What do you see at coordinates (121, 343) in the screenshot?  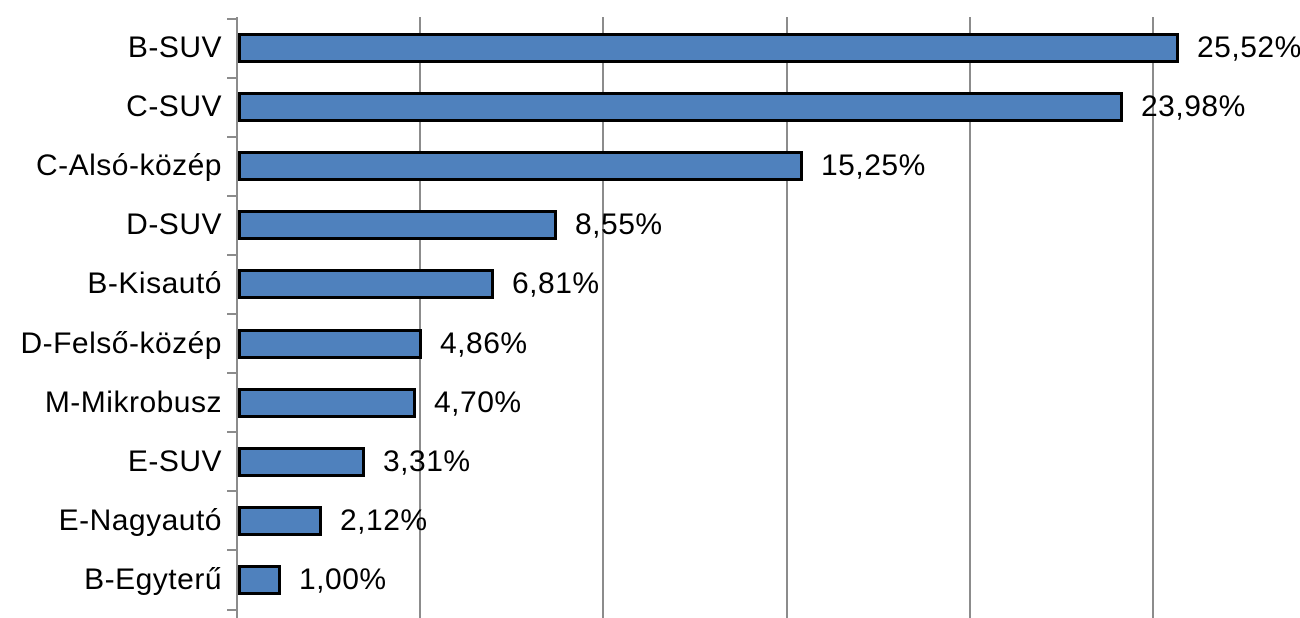 I see `category-label: D-Felső-közép` at bounding box center [121, 343].